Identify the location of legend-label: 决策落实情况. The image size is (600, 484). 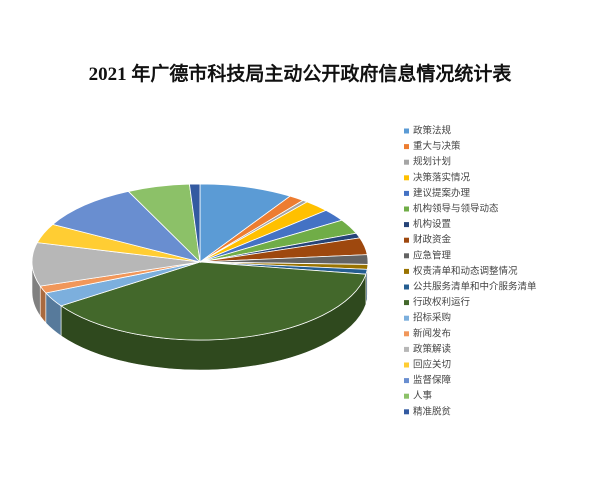
(442, 177).